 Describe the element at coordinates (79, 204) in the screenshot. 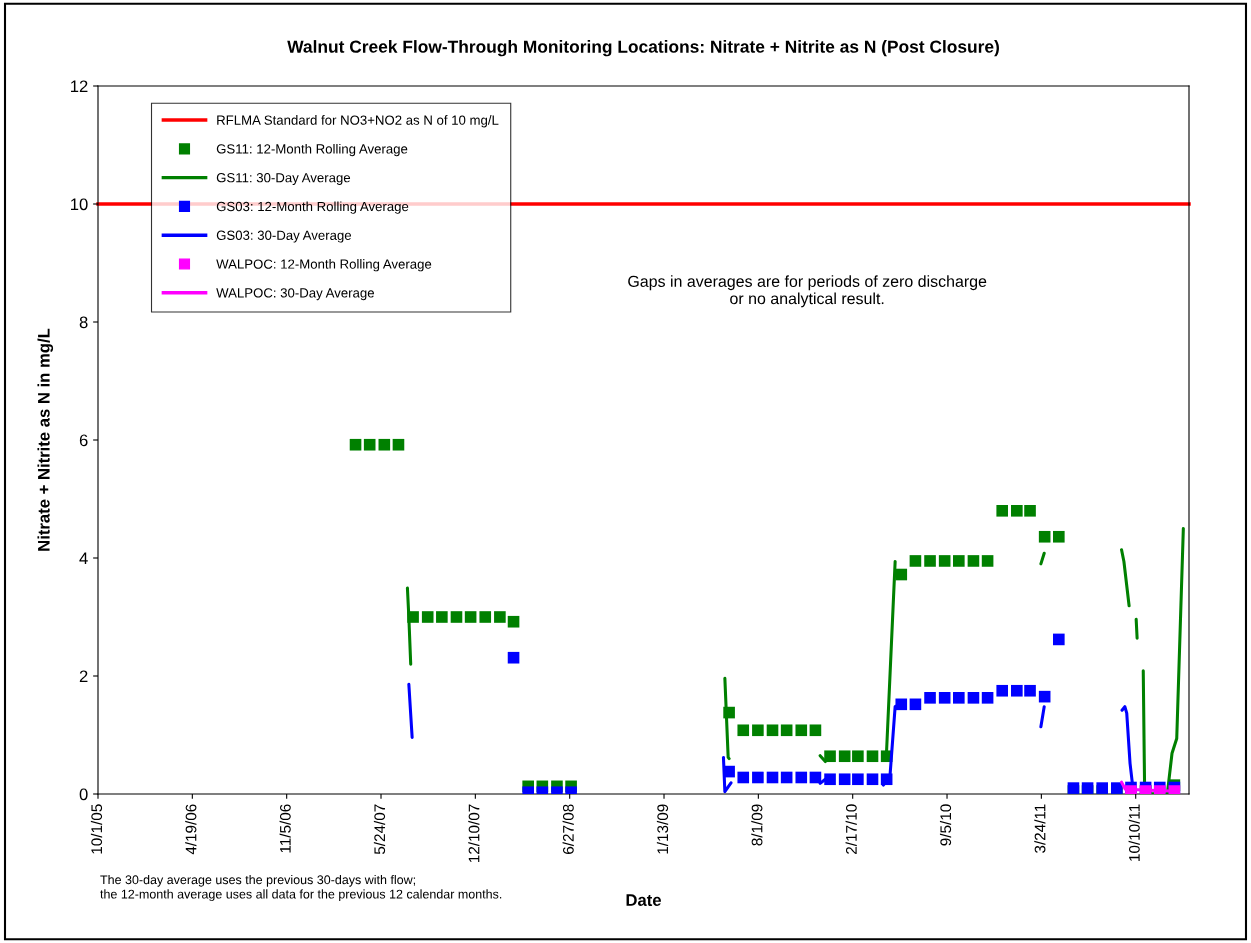

I see `y-tick-label: 10` at that location.